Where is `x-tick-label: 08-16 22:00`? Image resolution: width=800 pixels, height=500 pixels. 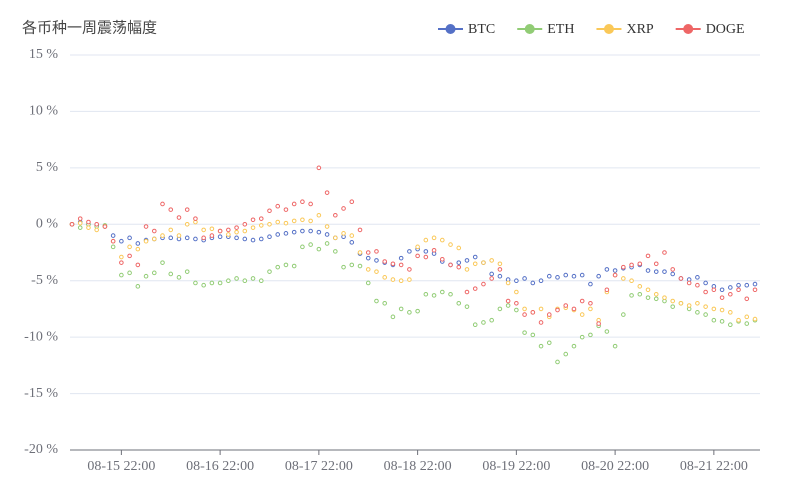
x-tick-label: 08-16 22:00 is located at coordinates (220, 466).